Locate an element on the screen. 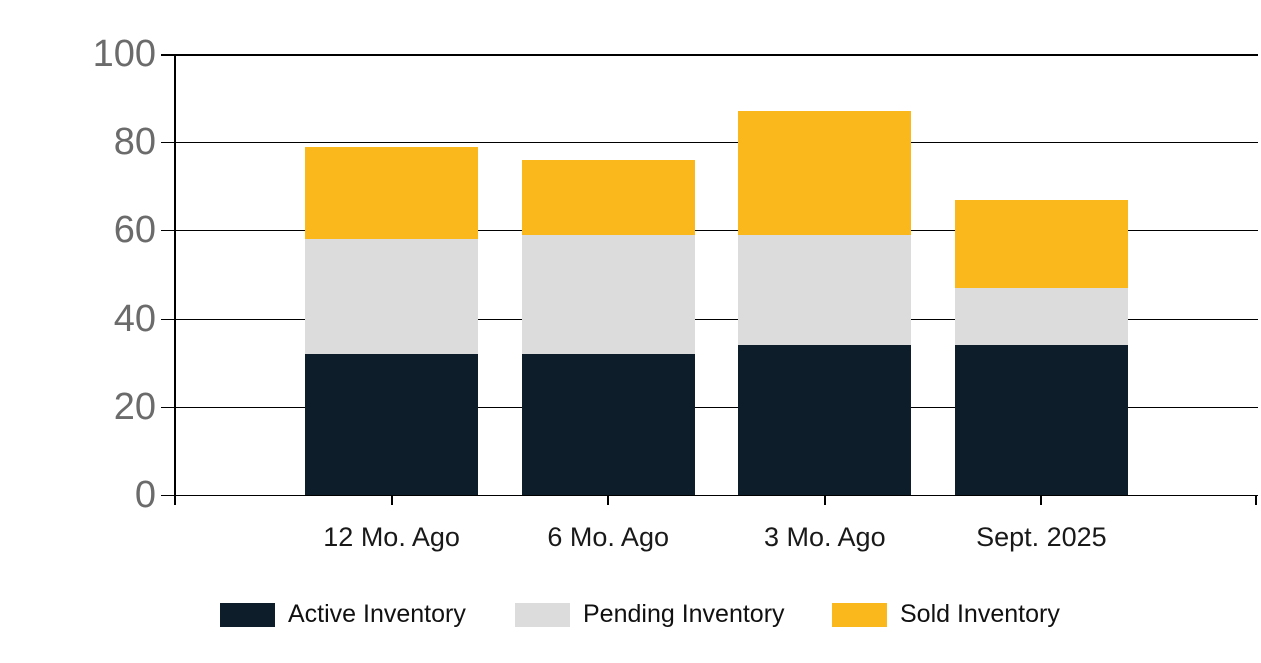 This screenshot has width=1261, height=663. x-tick-label: 6 Mo. Ago is located at coordinates (608, 537).